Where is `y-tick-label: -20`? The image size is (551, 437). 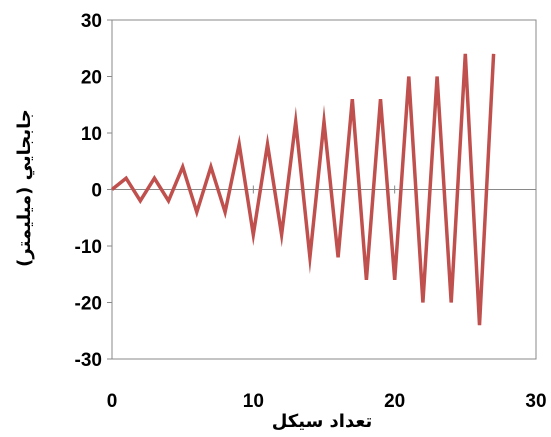 y-tick-label: -20 is located at coordinates (88, 304).